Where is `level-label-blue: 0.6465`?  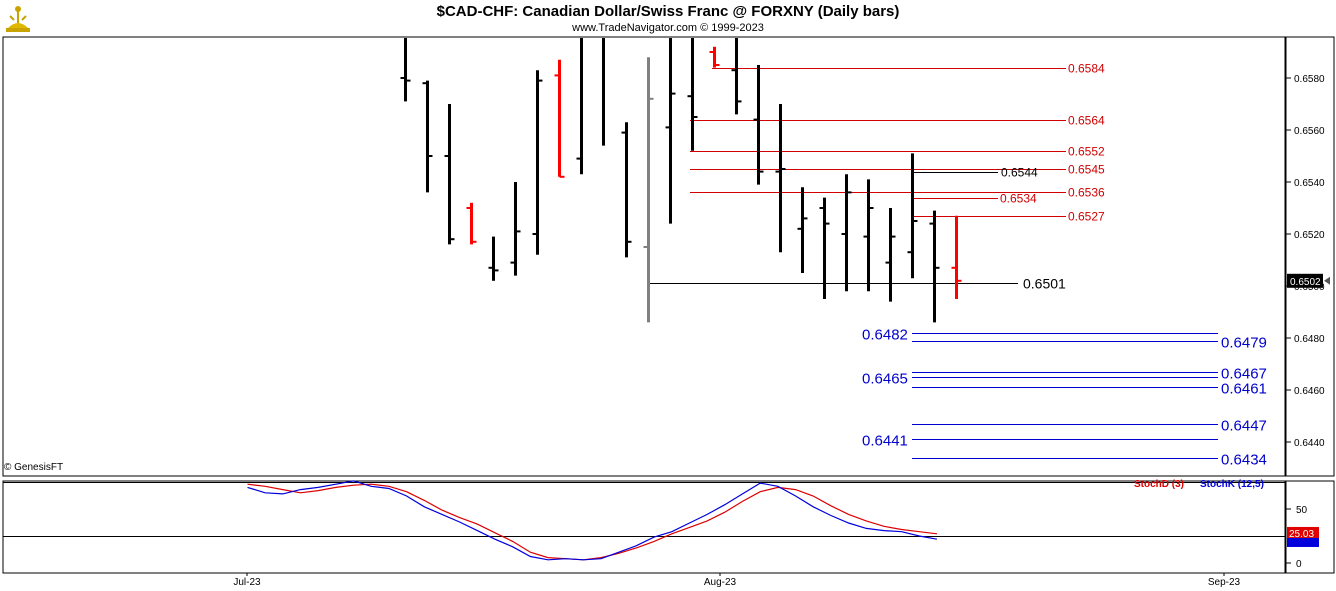
level-label-blue: 0.6465 is located at coordinates (885, 379).